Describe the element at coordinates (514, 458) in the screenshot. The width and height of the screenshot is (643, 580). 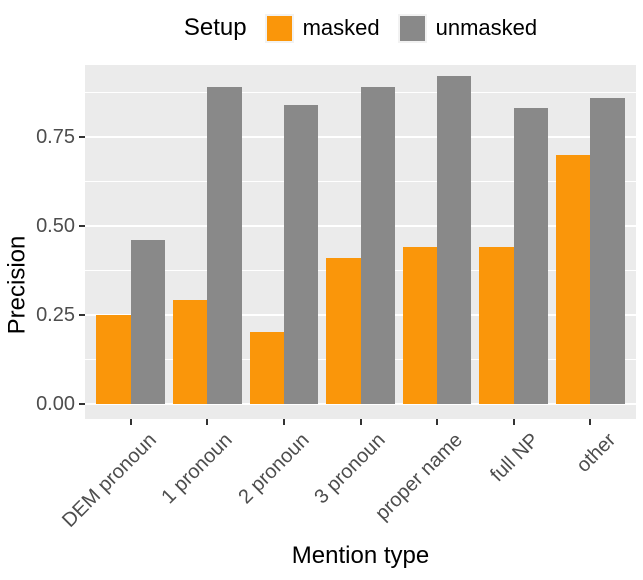
I see `x-axis-tick-label: full NP` at that location.